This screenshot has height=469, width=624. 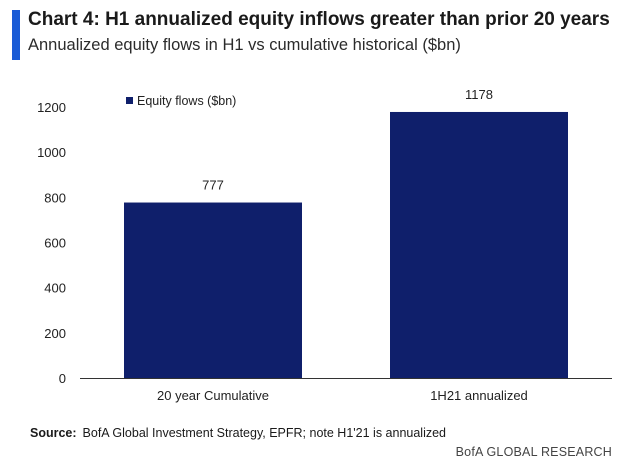 What do you see at coordinates (186, 101) in the screenshot?
I see `legend-label: Equity flows ($bn)` at bounding box center [186, 101].